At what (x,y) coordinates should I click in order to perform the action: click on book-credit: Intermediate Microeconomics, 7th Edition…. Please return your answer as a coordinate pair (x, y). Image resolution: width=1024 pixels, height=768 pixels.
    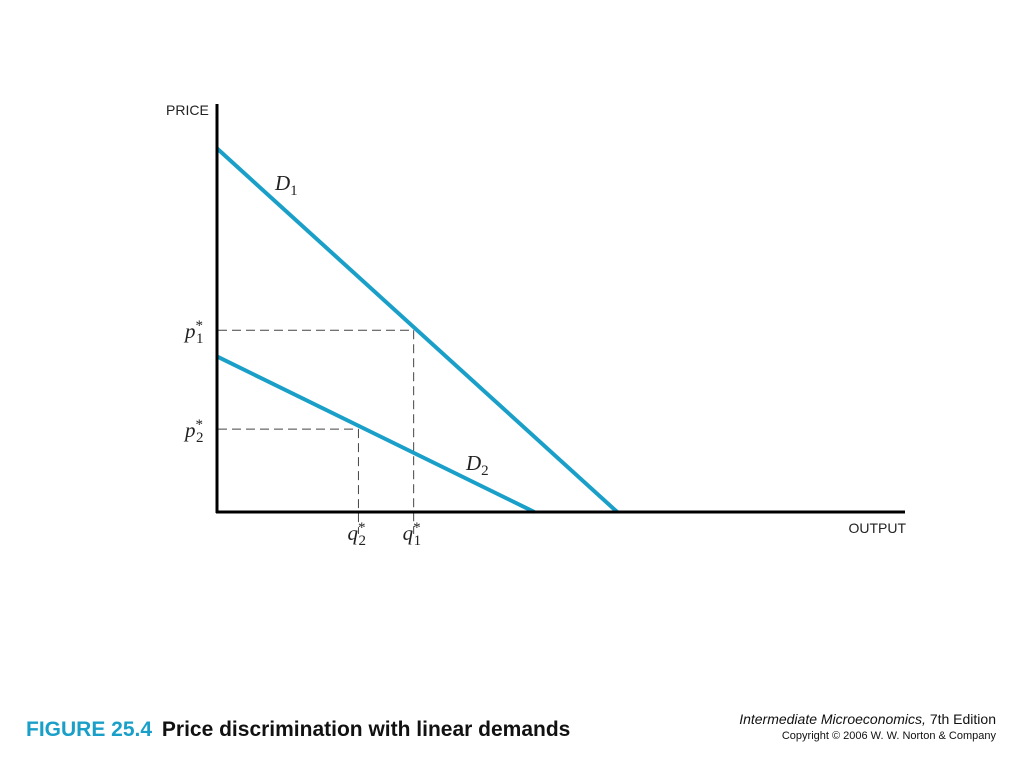
    Looking at the image, I should click on (867, 726).